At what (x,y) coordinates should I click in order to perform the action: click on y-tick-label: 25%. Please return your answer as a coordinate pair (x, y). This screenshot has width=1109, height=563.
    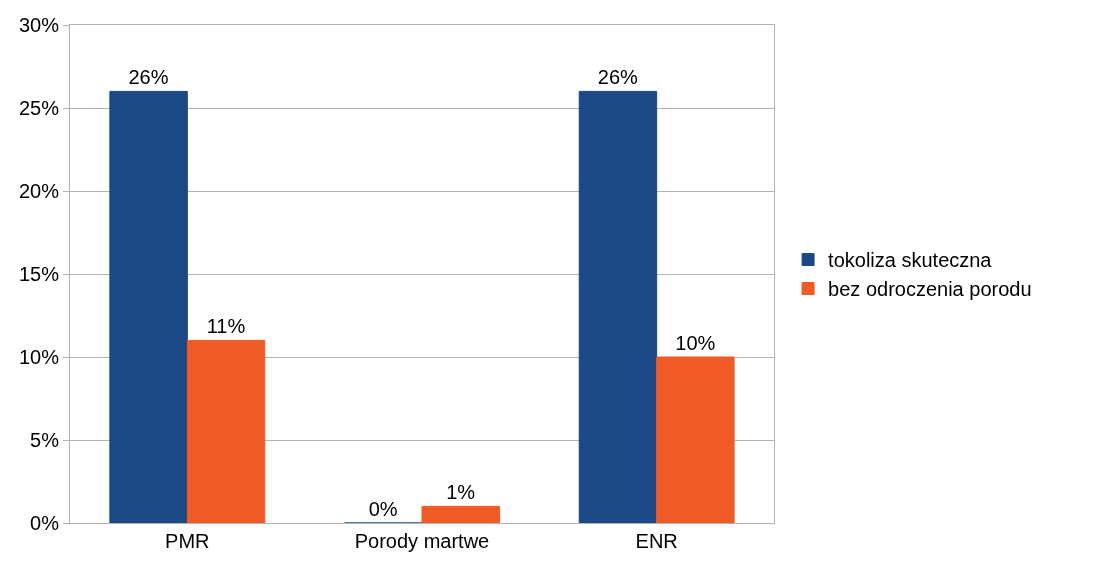
    Looking at the image, I should click on (39, 108).